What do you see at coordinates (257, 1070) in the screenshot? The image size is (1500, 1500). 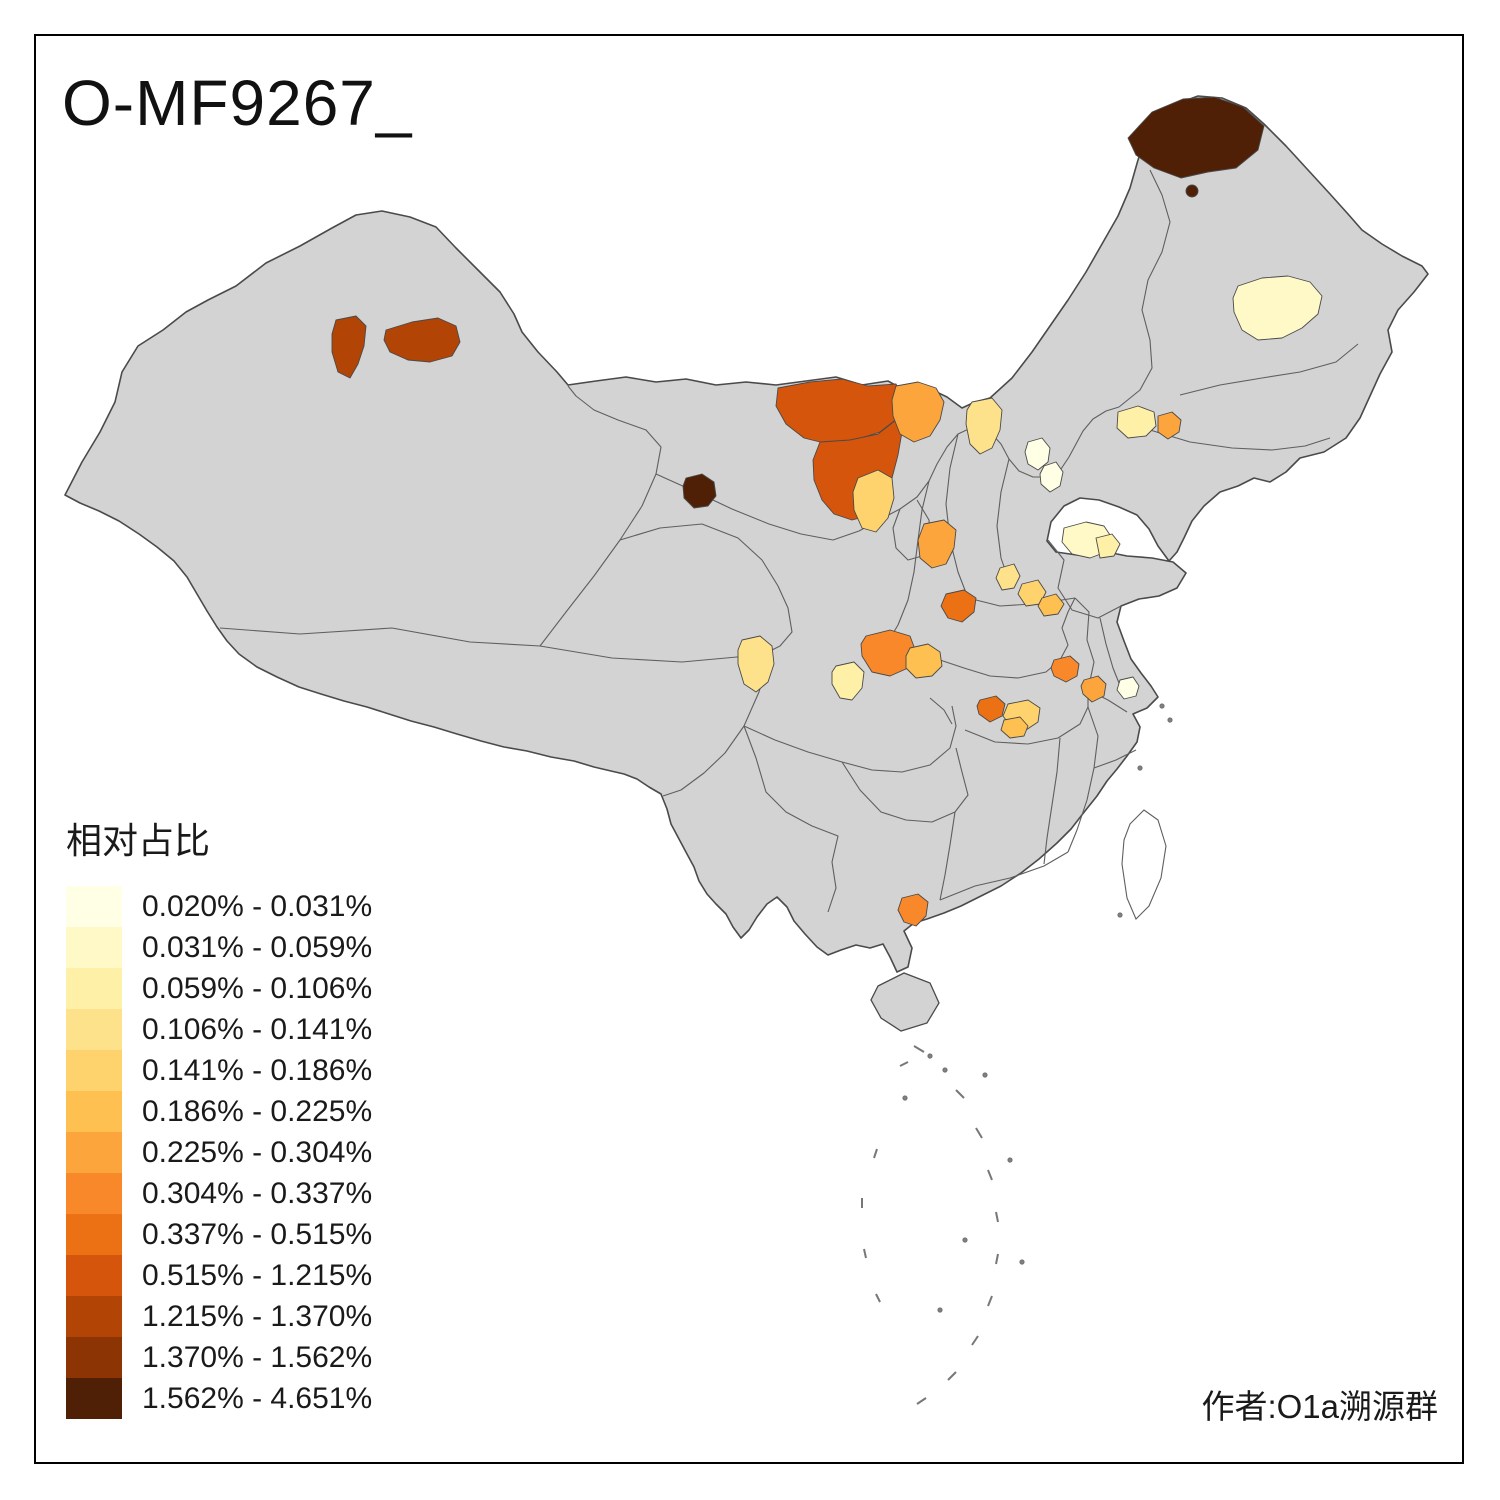 I see `legend-label: 0.141% - 0.186%` at bounding box center [257, 1070].